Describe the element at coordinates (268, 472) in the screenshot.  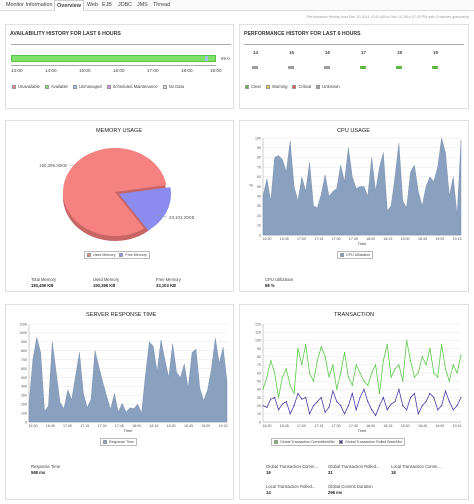
I see `global-commit-value: 19` at that location.